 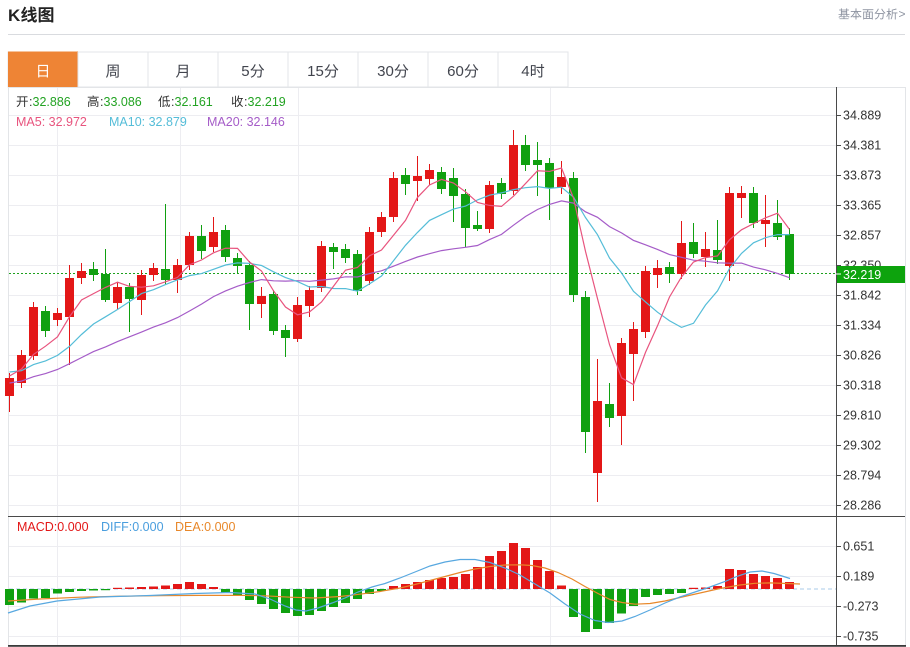 I want to click on svg-text: MA20: 32.146, so click(x=246, y=122).